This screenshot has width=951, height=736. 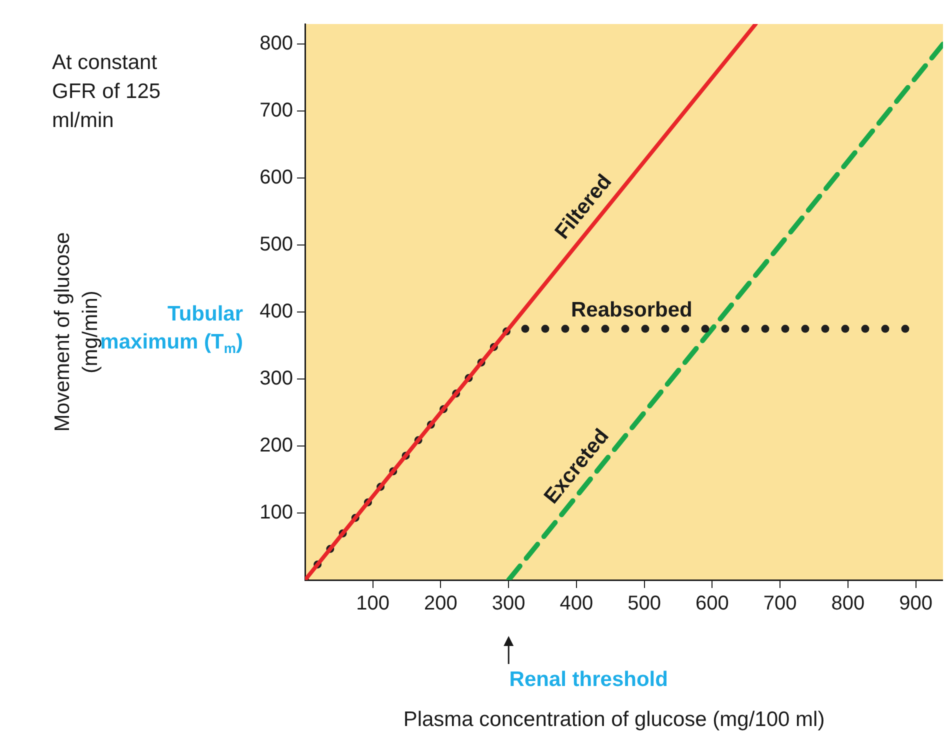 What do you see at coordinates (276, 379) in the screenshot?
I see `y-tick-label: 300` at bounding box center [276, 379].